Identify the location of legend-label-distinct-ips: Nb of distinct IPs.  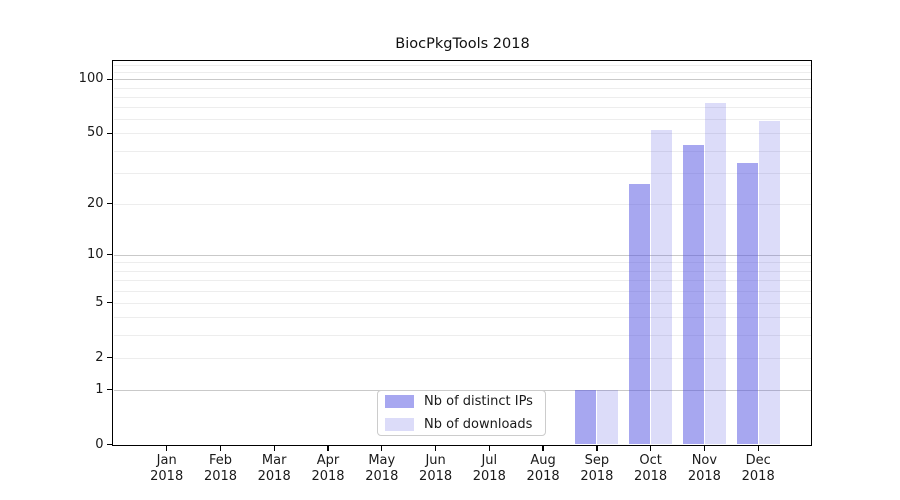
(478, 401).